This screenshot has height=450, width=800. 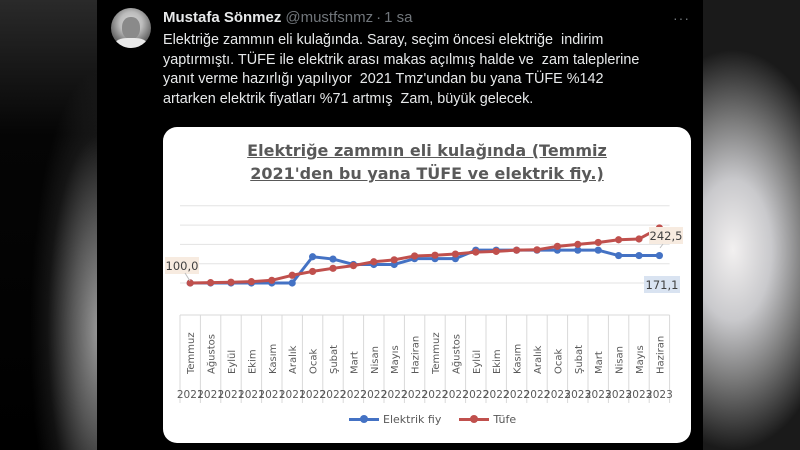 I want to click on legend-item-elektrik: Elektrik fiy, so click(x=395, y=419).